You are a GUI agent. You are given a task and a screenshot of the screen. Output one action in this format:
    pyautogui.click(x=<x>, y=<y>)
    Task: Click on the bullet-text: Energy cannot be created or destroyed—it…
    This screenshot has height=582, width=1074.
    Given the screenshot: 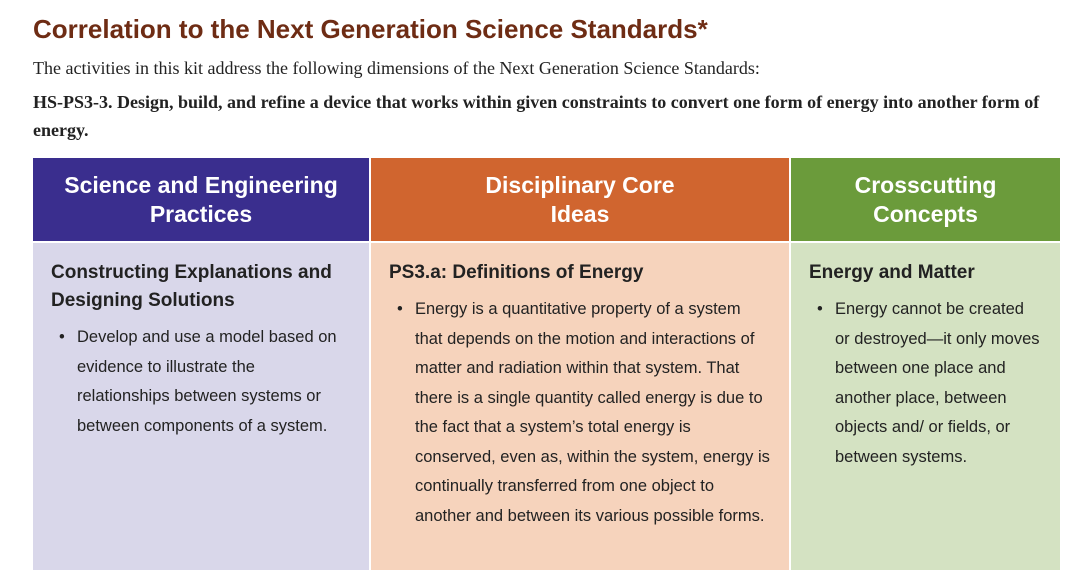 What is the action you would take?
    pyautogui.click(x=937, y=383)
    